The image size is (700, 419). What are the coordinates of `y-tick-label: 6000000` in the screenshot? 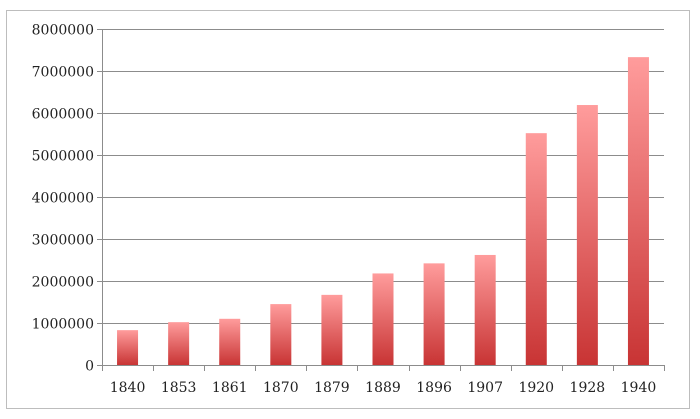 It's located at (63, 115).